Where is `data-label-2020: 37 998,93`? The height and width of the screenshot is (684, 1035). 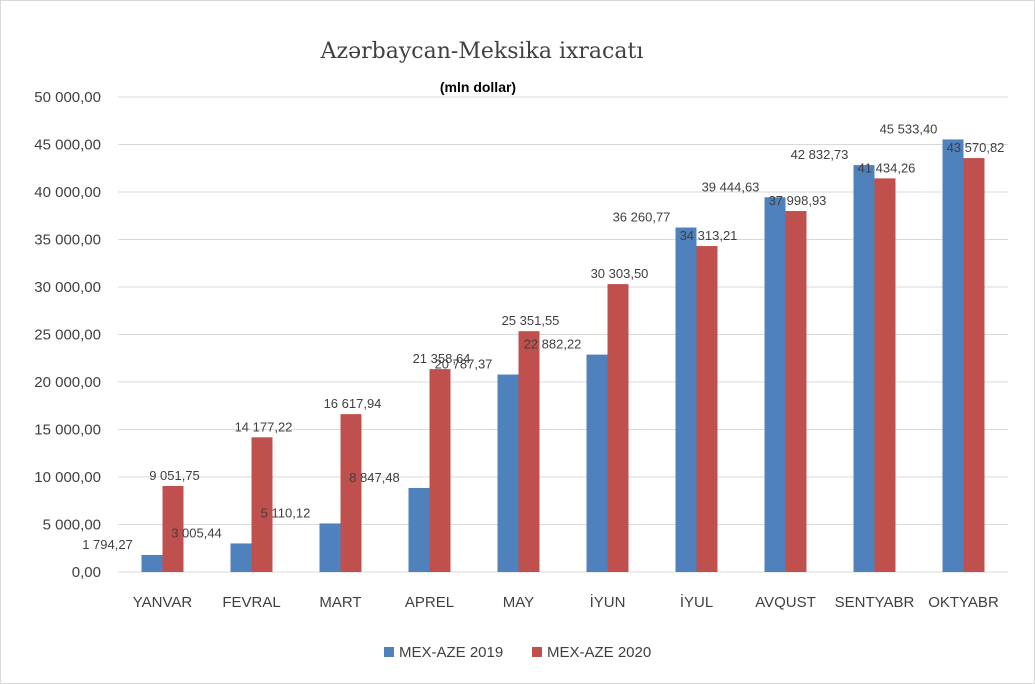
data-label-2020: 37 998,93 is located at coordinates (798, 200).